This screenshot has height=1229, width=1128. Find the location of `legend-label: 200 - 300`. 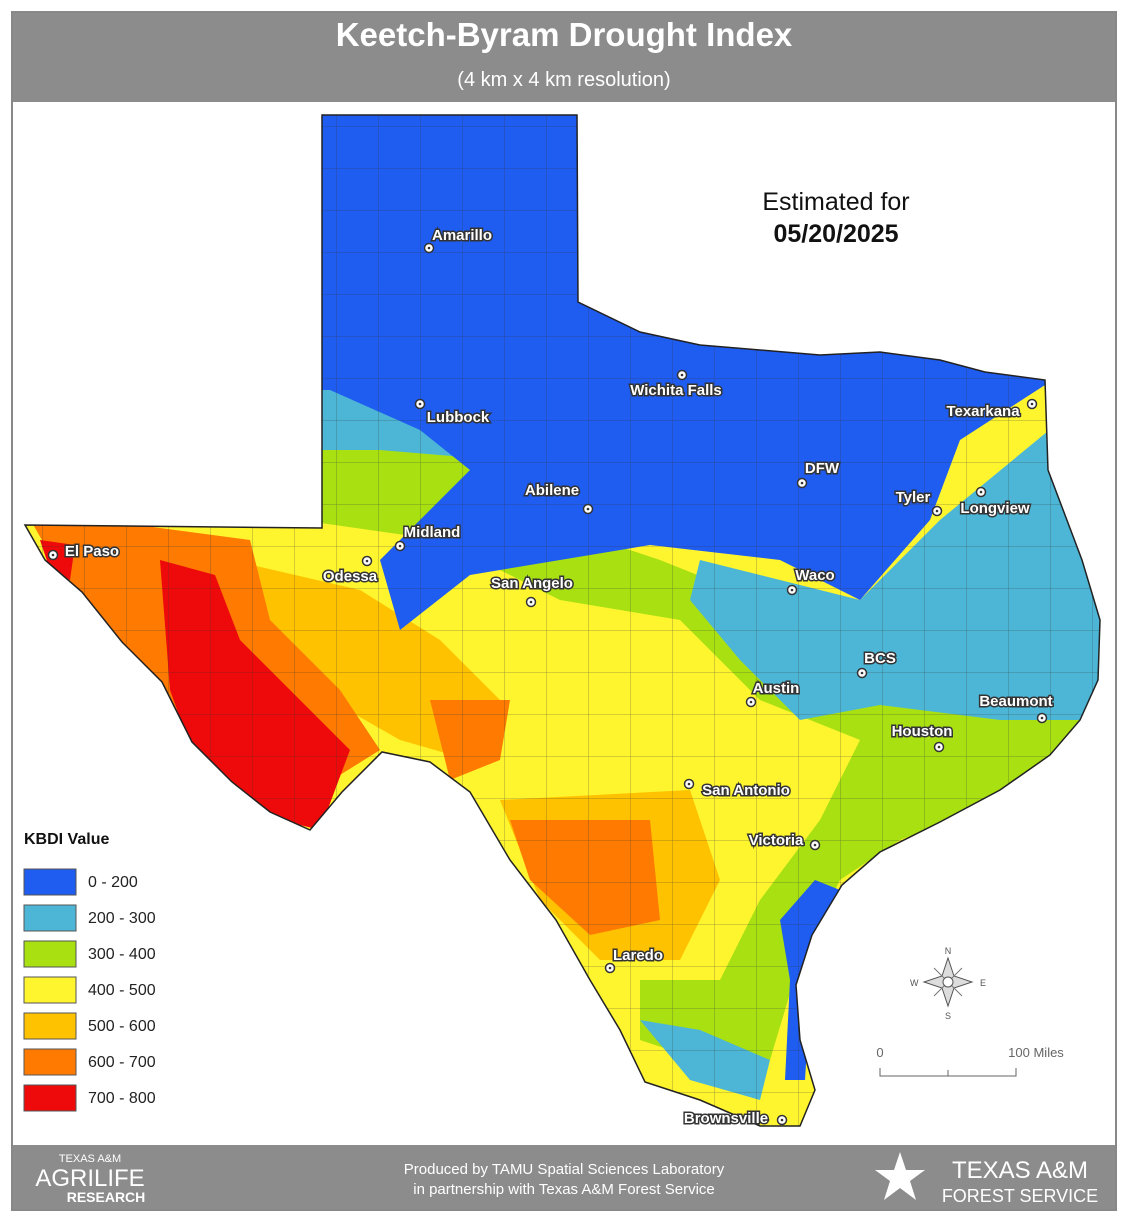

legend-label: 200 - 300 is located at coordinates (122, 918).